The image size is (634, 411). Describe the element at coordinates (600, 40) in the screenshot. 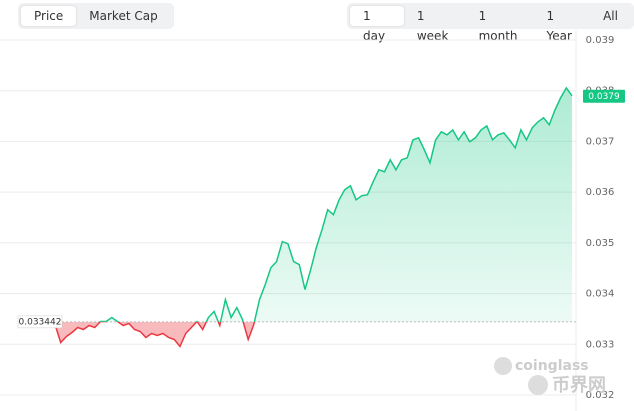

I see `y-tick-label: 0.039` at that location.